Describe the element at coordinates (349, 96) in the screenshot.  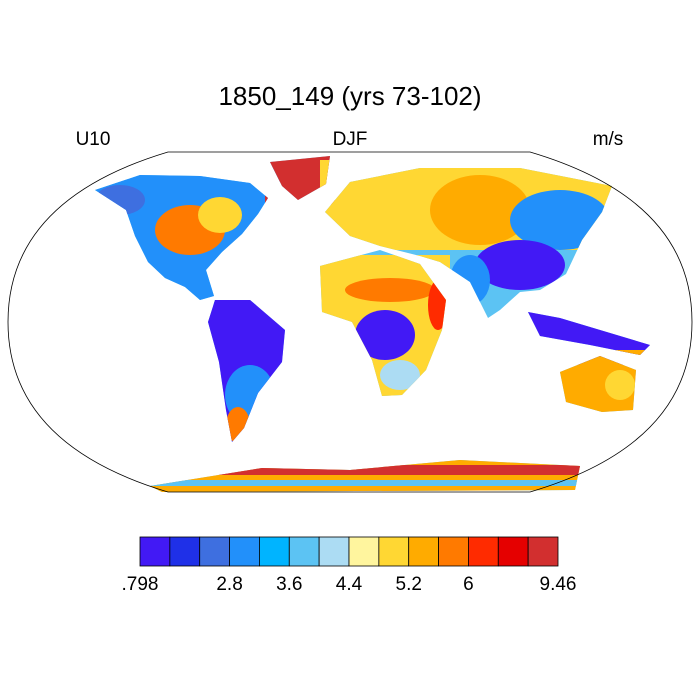
I see `title: 1850_149 (yrs 73-102)` at that location.